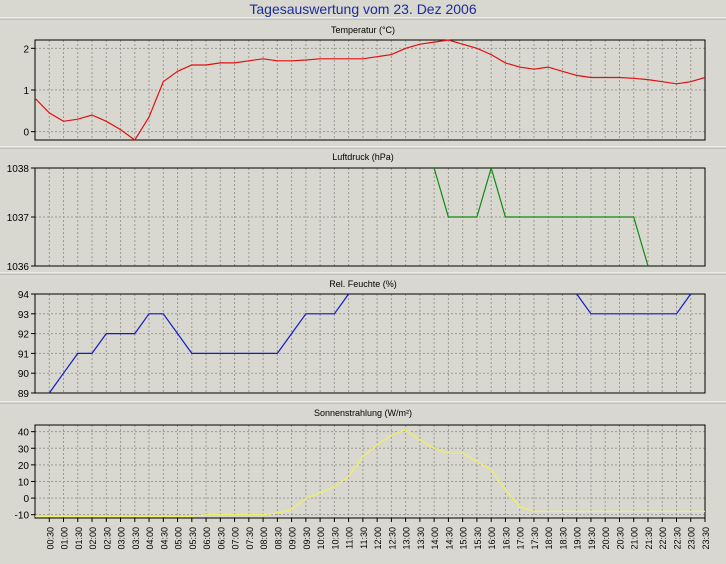 The height and width of the screenshot is (564, 726). I want to click on xtick-label-26: 13:30, so click(421, 538).